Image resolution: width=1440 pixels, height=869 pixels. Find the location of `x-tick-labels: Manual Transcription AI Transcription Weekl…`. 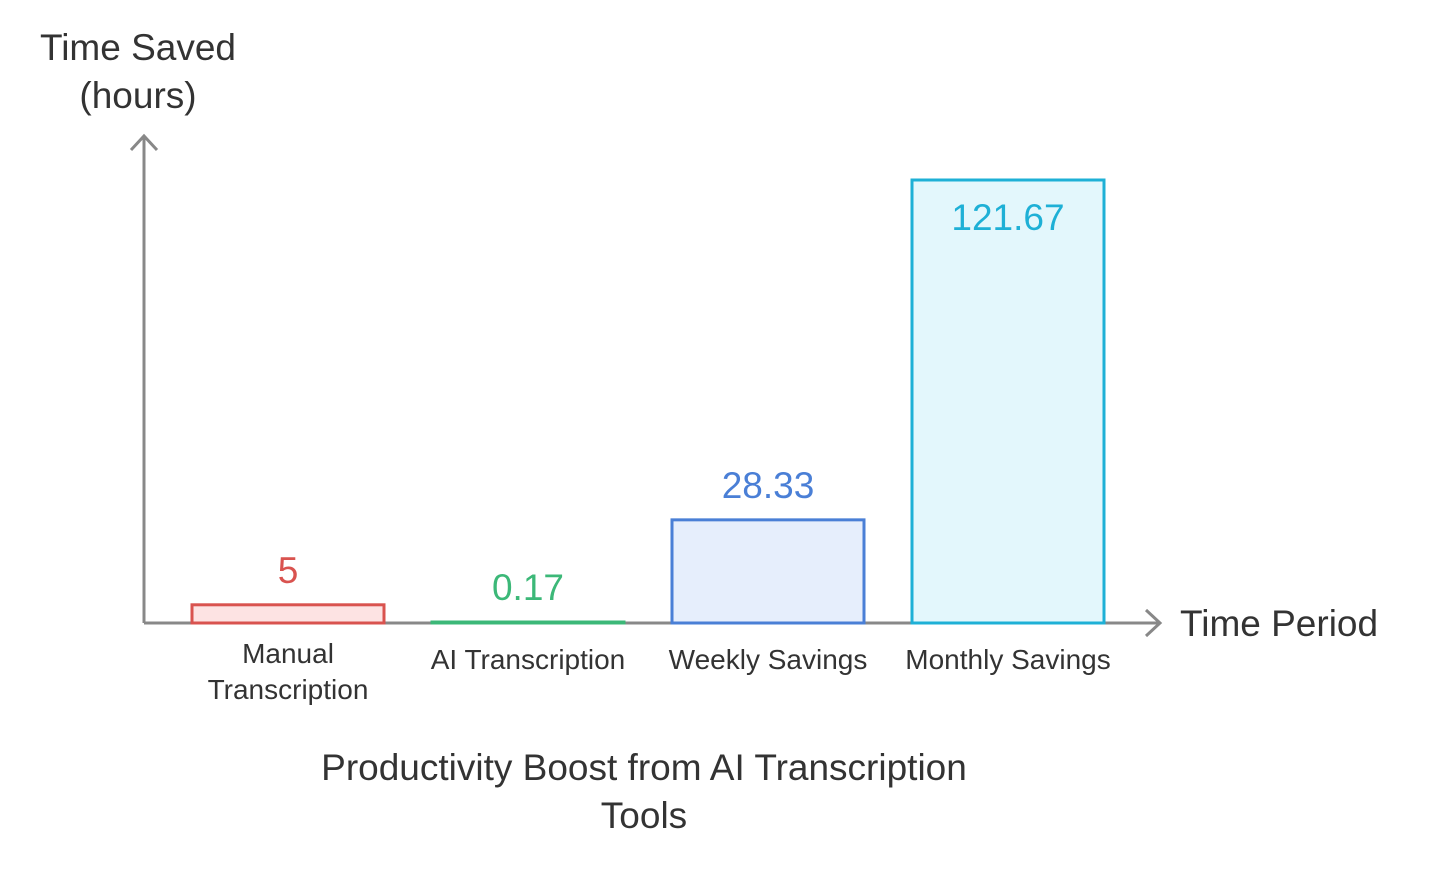

x-tick-labels: Manual Transcription AI Transcription Weekl… is located at coordinates (659, 671).